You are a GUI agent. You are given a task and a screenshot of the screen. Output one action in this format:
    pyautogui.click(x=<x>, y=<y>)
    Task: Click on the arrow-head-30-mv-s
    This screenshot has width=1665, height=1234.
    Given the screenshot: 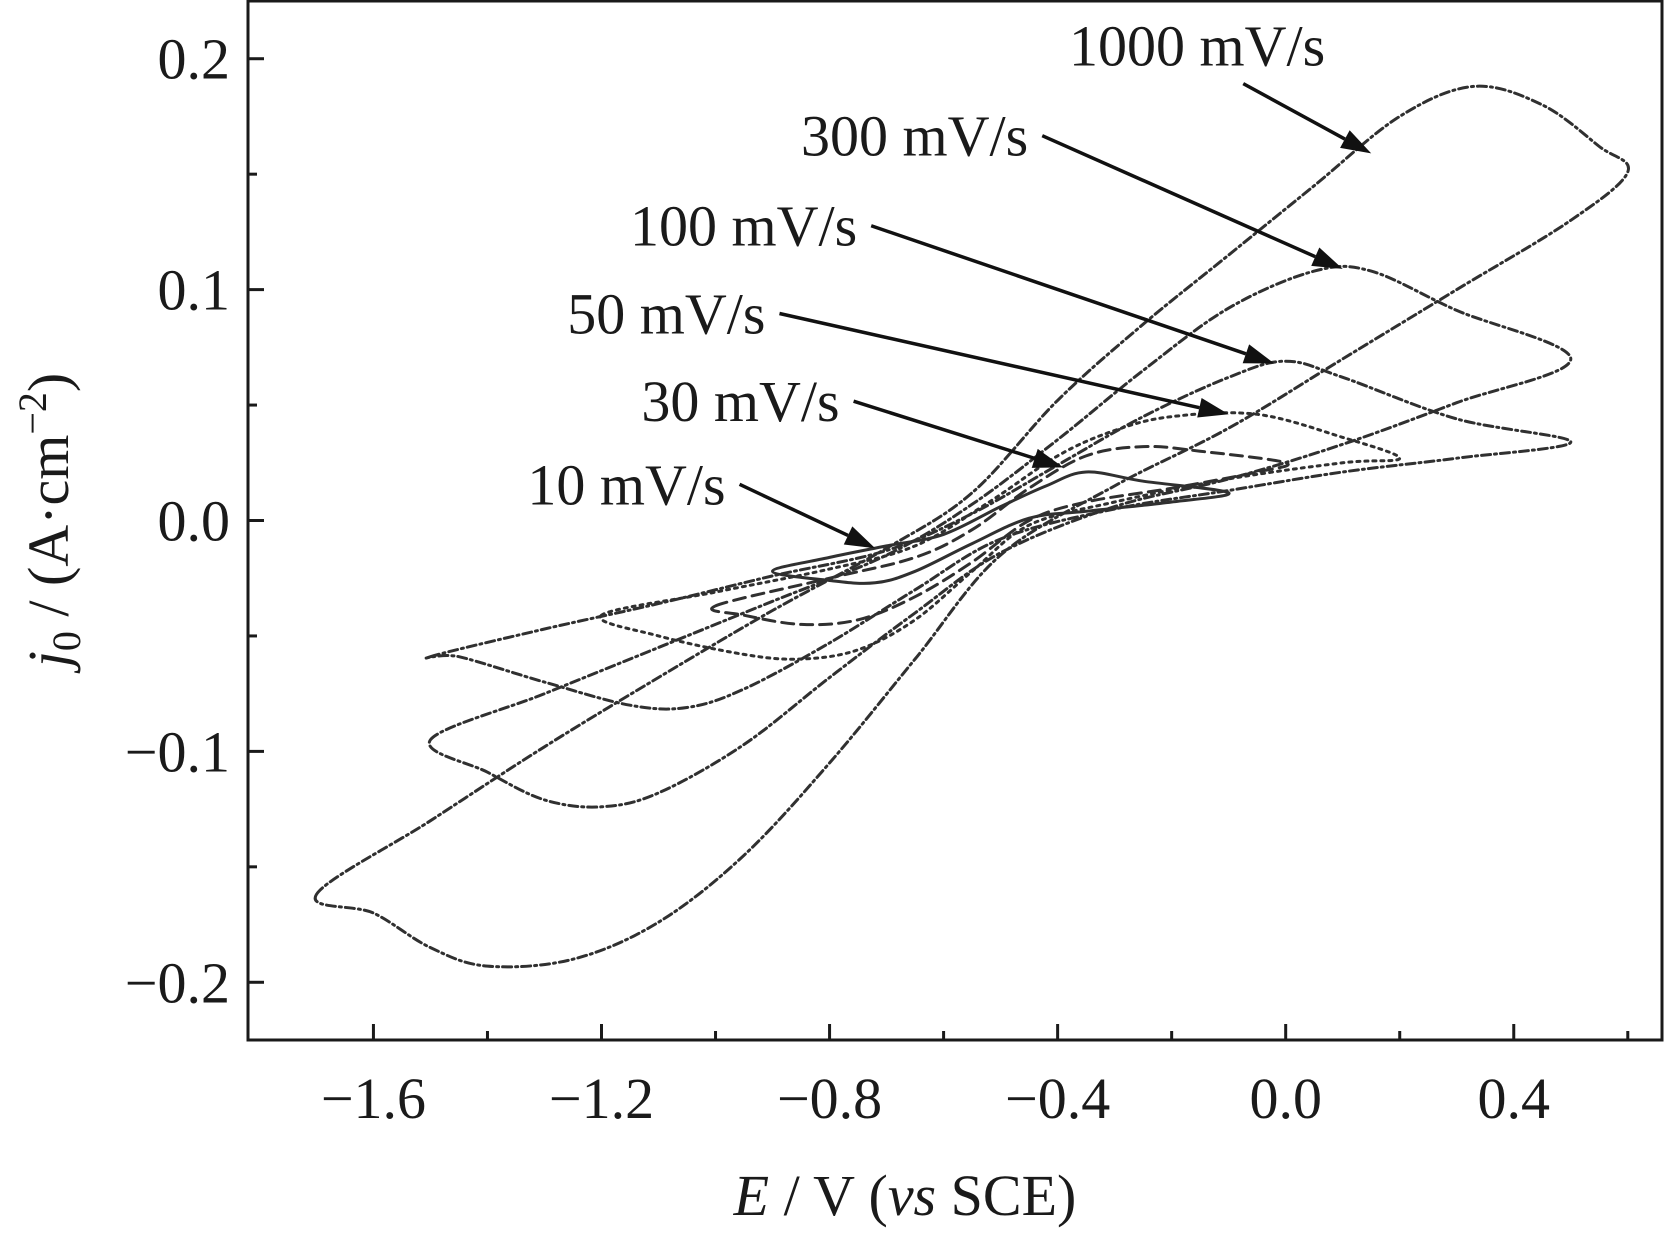 What is the action you would take?
    pyautogui.click(x=1047, y=458)
    